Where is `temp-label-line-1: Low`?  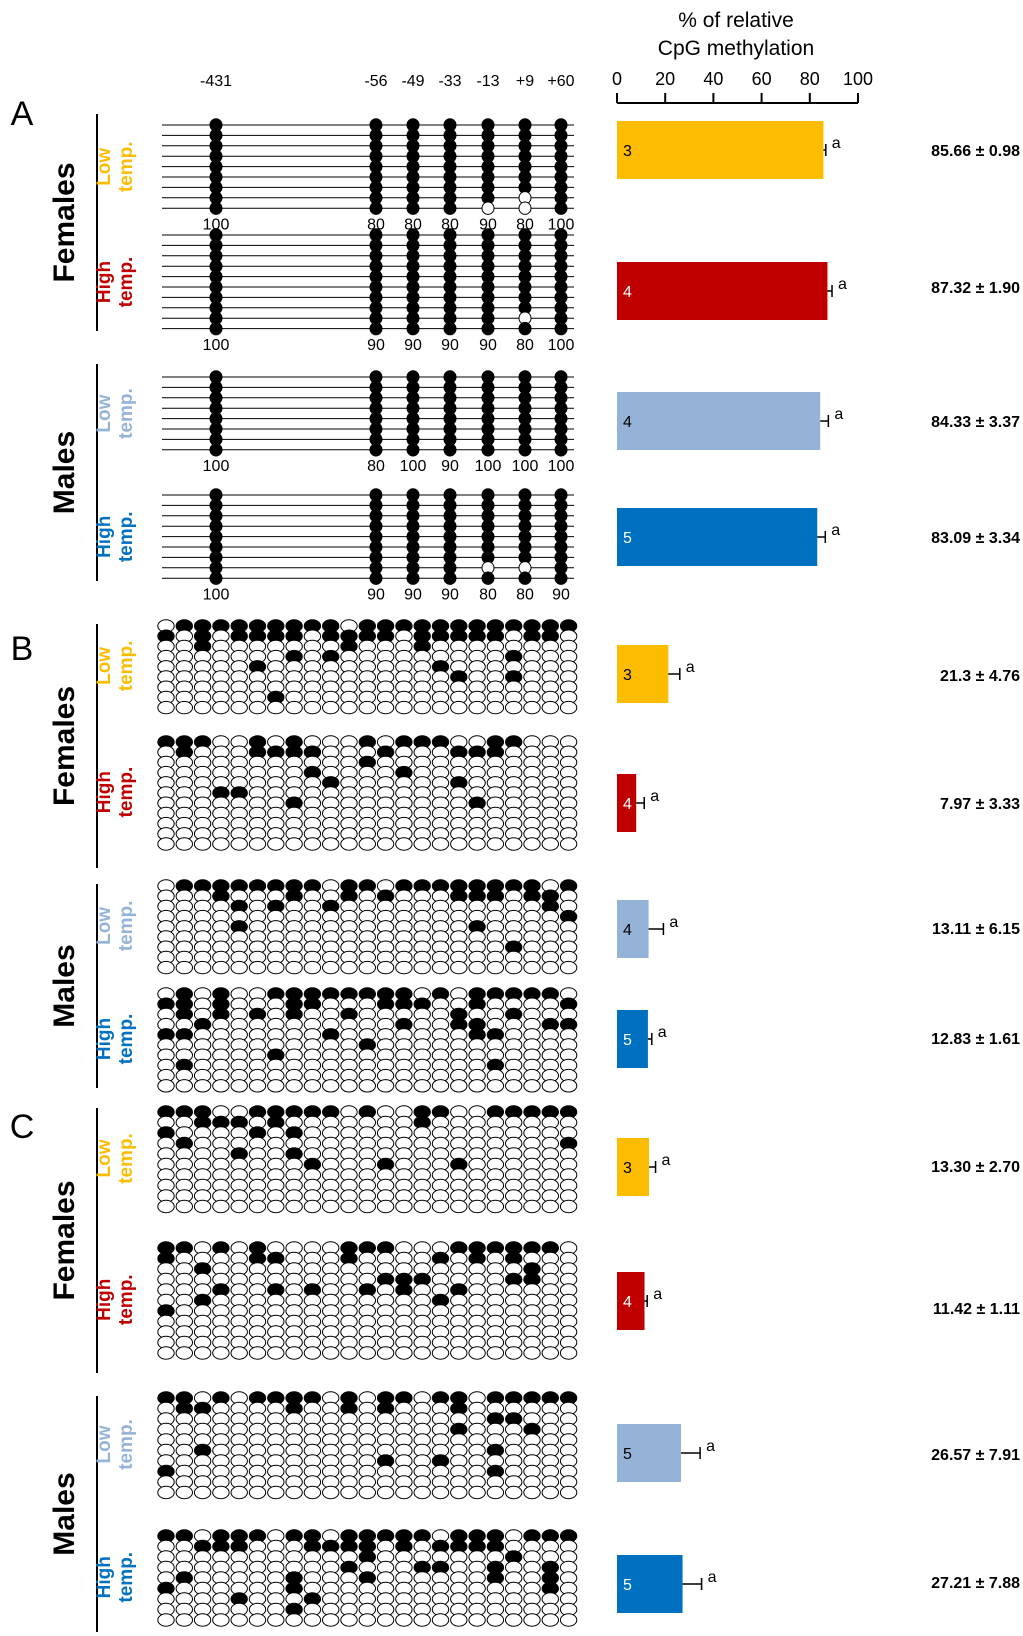
temp-label-line-1: Low is located at coordinates (104, 926).